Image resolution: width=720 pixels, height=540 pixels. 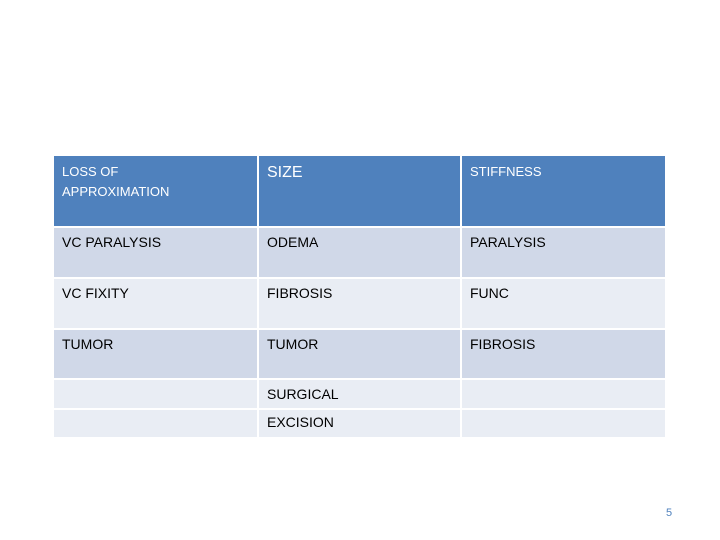 I want to click on cell: VC FIXITY, so click(x=155, y=303).